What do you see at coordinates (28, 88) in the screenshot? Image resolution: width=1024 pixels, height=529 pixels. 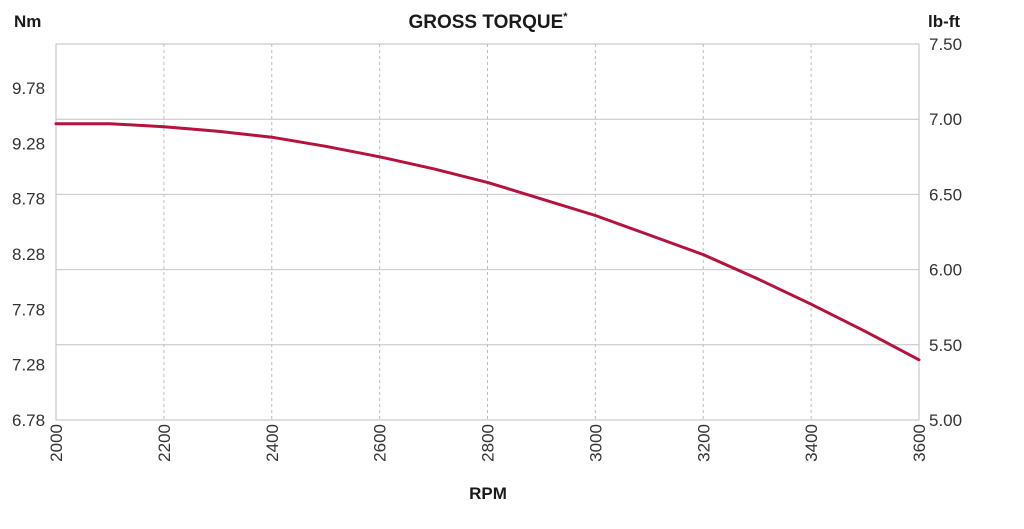 I see `y-left-tick-label: 9.78` at bounding box center [28, 88].